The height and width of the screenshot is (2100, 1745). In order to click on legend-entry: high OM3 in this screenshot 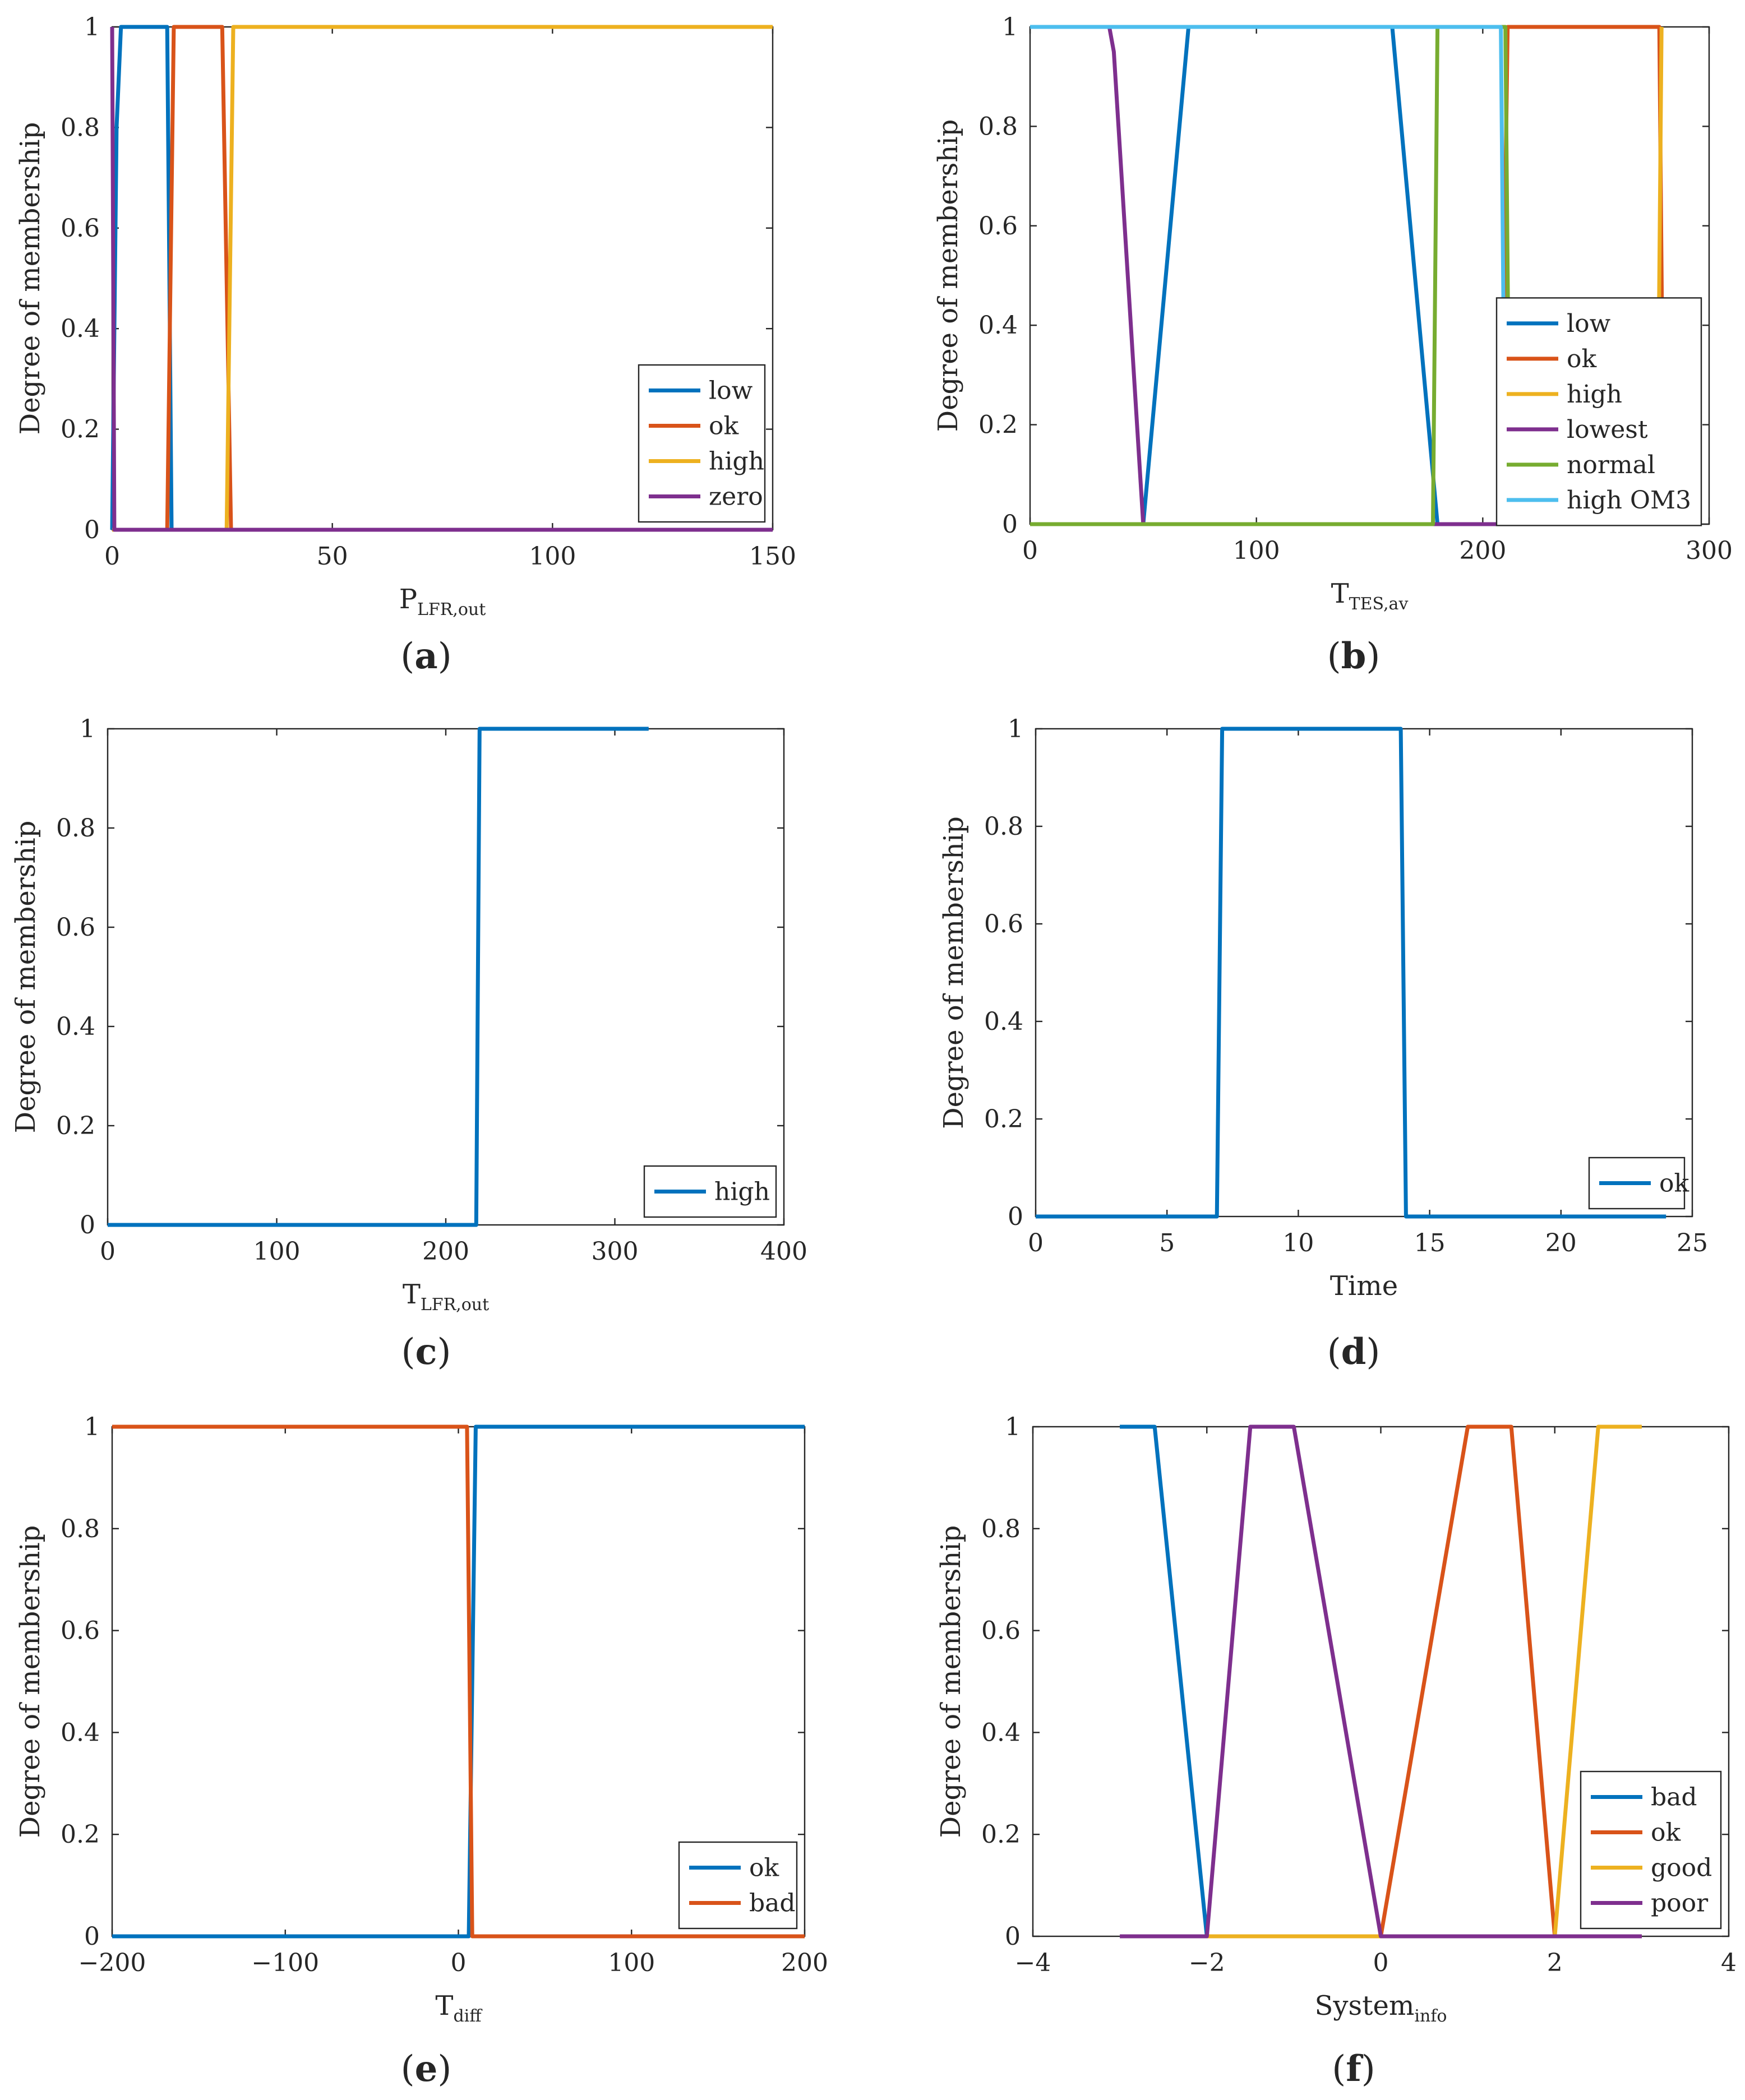, I will do `click(1629, 500)`.